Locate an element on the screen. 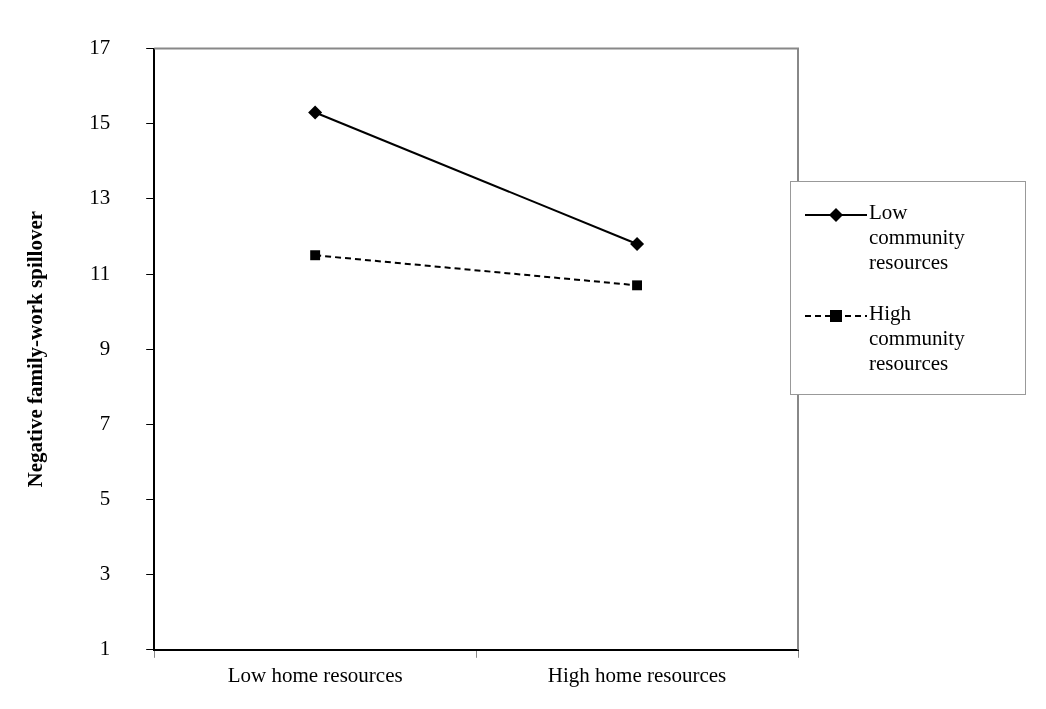 The image size is (1046, 709). x-tick-label: Low home resources is located at coordinates (315, 674).